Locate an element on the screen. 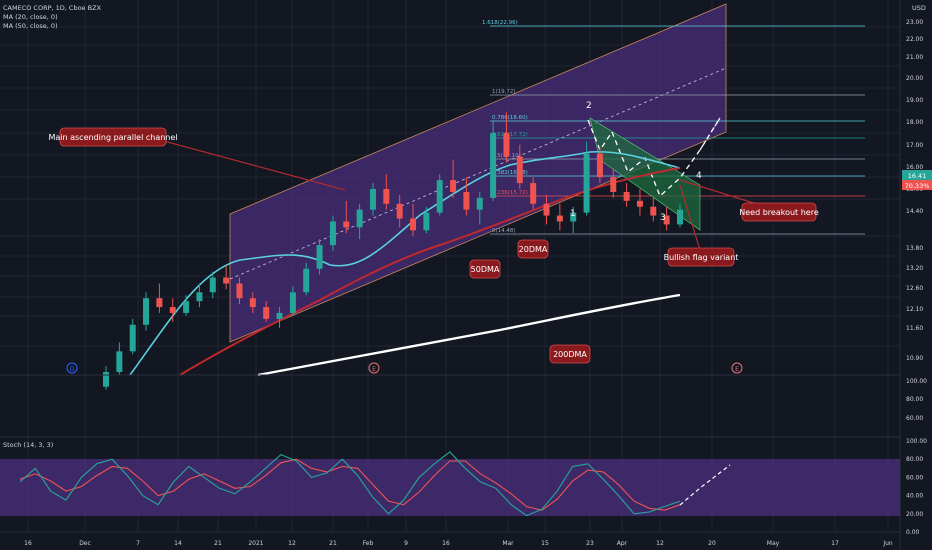 The image size is (932, 550). time-tick: Dec is located at coordinates (85, 543).